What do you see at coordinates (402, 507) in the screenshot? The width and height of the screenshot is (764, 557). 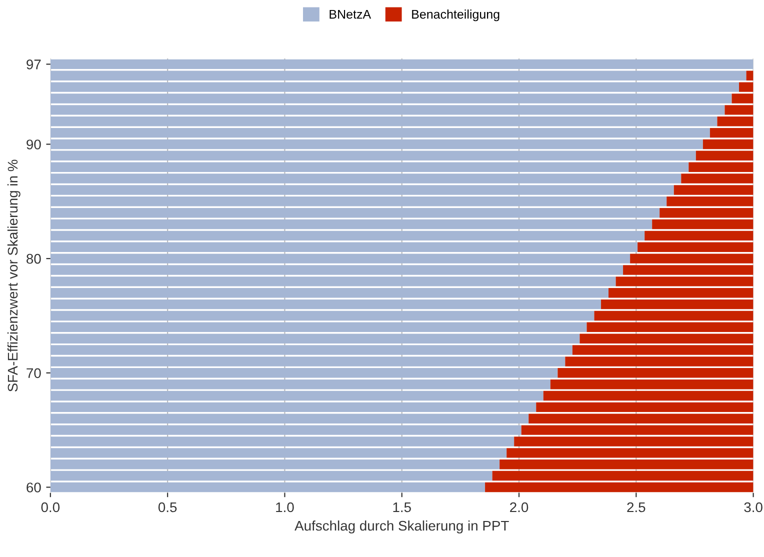 I see `x-tick-label: 1.5` at bounding box center [402, 507].